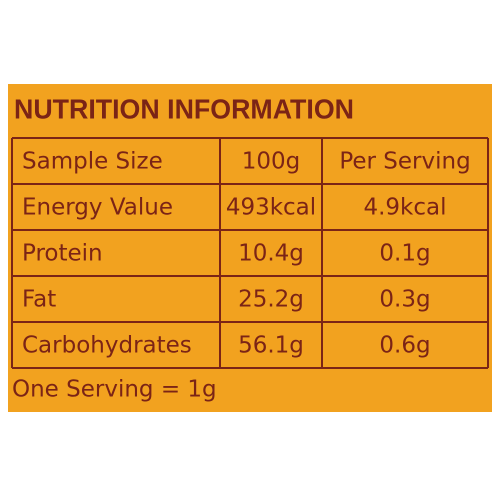 This screenshot has width=500, height=500. I want to click on header-cell: 100g, so click(271, 162).